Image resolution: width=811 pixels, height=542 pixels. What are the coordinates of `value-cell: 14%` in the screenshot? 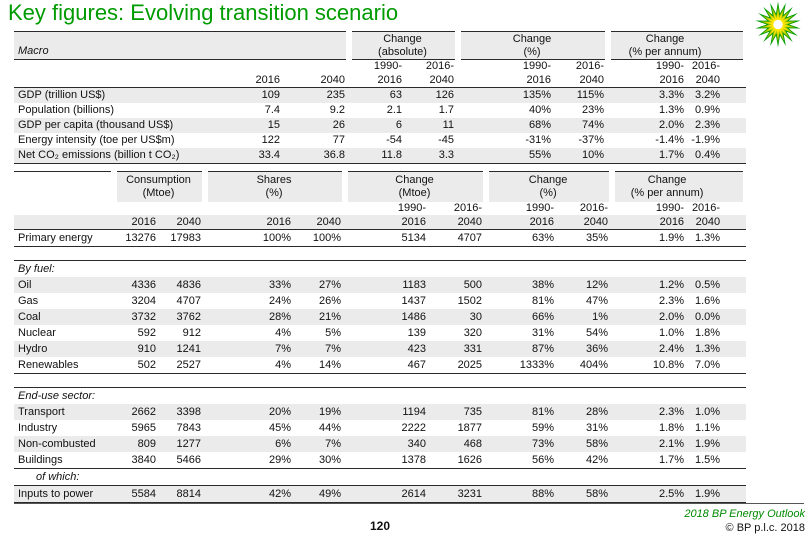 It's located at (330, 364).